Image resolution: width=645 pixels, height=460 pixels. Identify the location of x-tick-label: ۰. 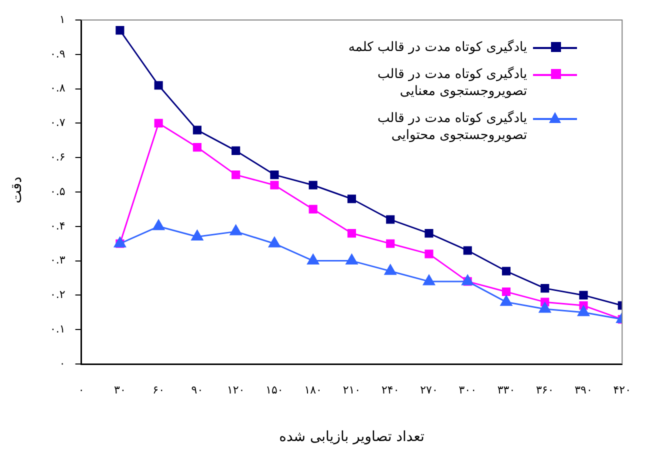
(81, 389).